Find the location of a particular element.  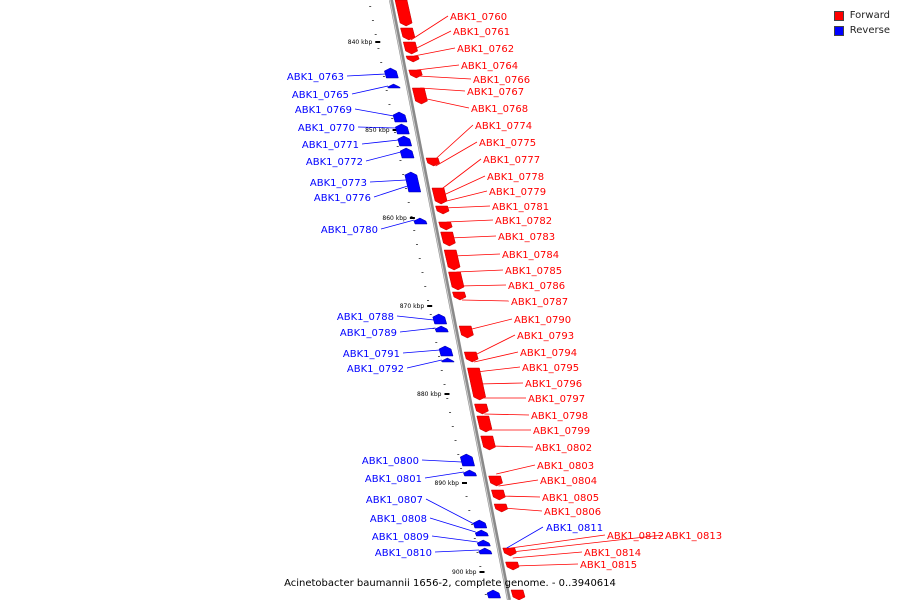

forward-gene-label: ABK1_0779 is located at coordinates (517, 192).